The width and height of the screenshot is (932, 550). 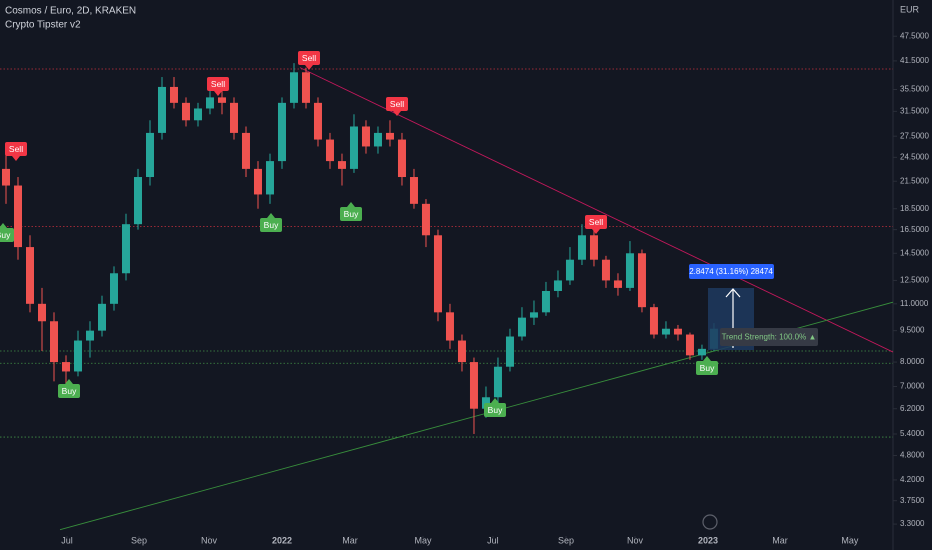 What do you see at coordinates (914, 60) in the screenshot?
I see `y-tick-label: 41.5000` at bounding box center [914, 60].